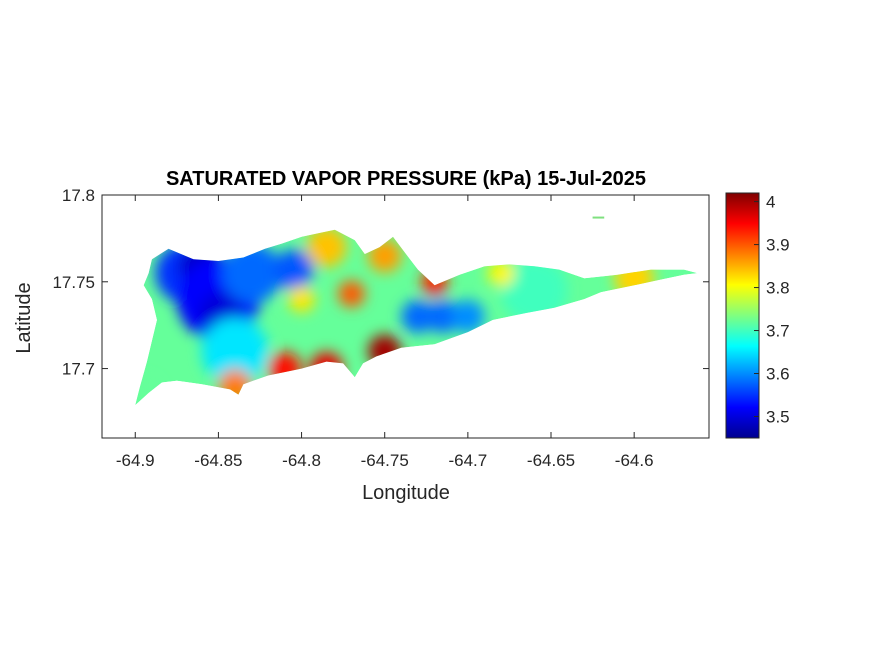 This screenshot has height=656, width=875. I want to click on x-tick-label: -64.7, so click(467, 460).